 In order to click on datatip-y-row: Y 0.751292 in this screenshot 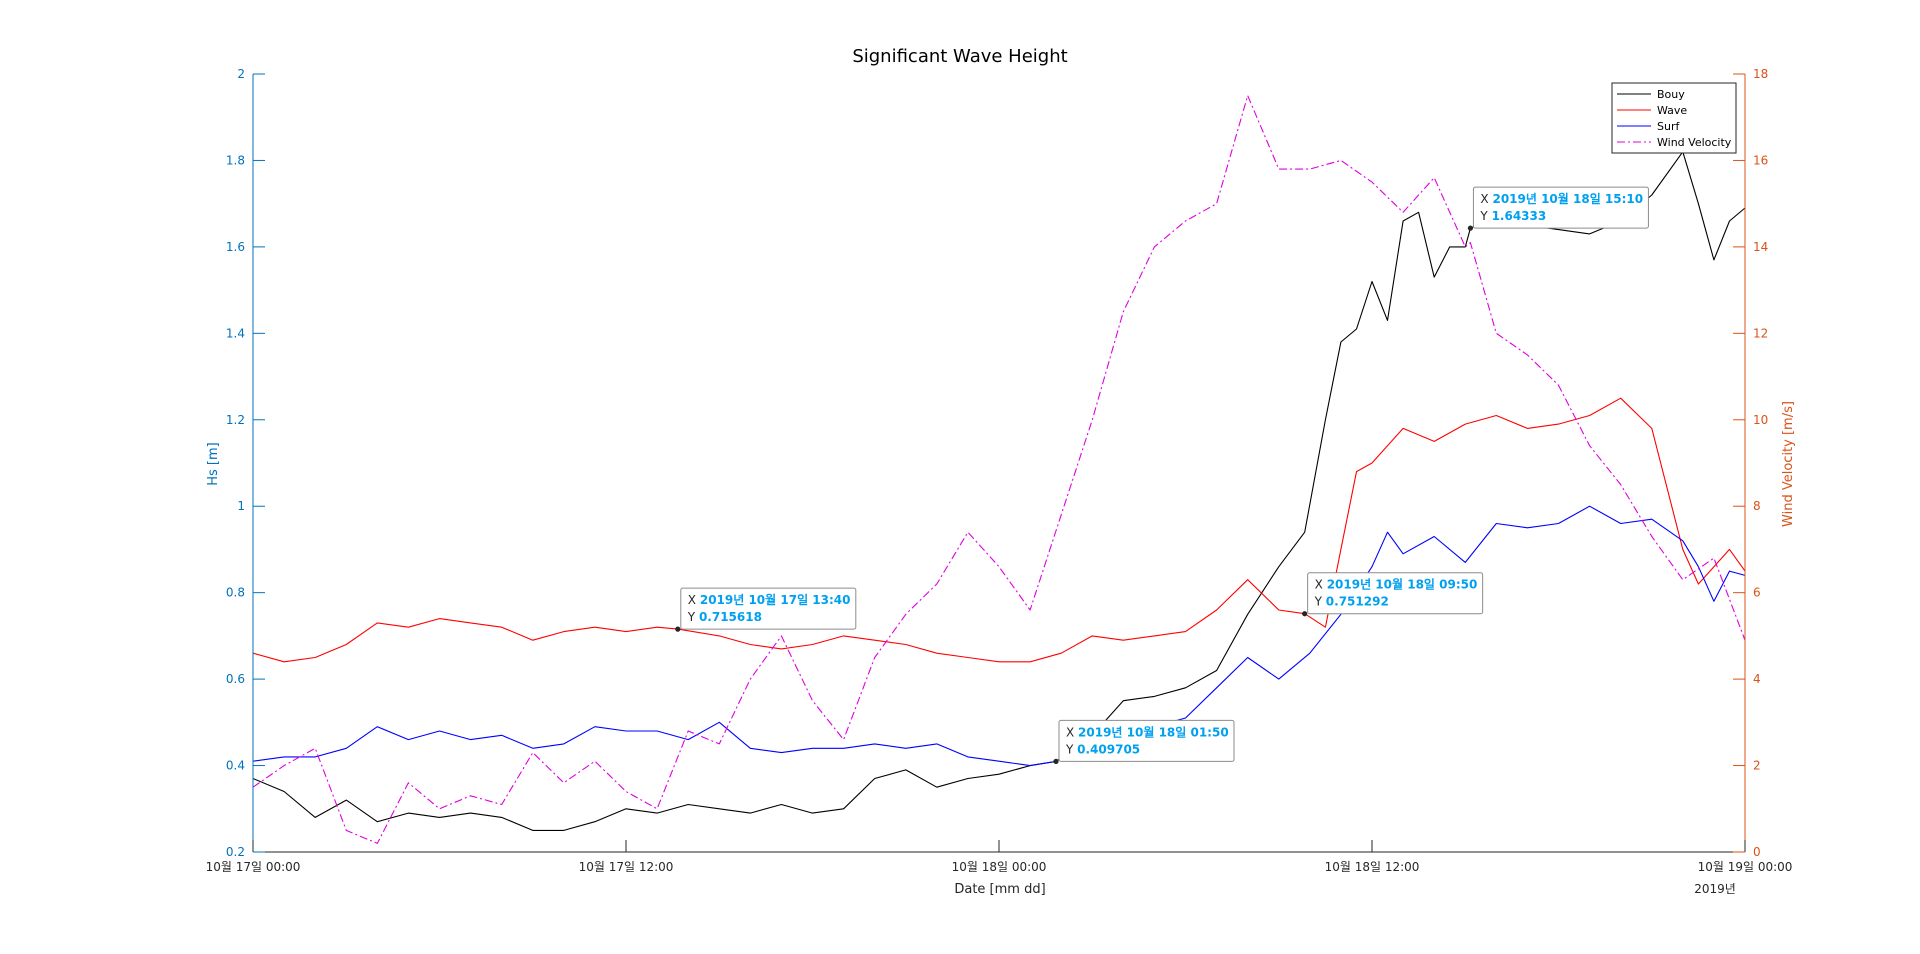, I will do `click(1351, 602)`.